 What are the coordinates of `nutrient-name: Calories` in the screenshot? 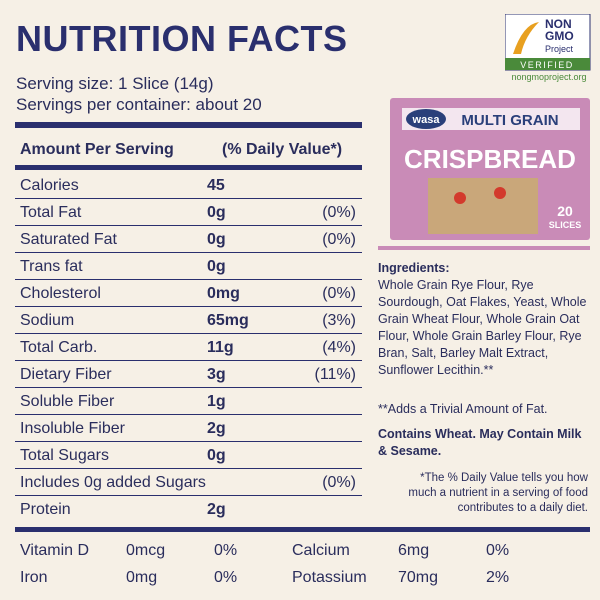 It's located at (49, 185).